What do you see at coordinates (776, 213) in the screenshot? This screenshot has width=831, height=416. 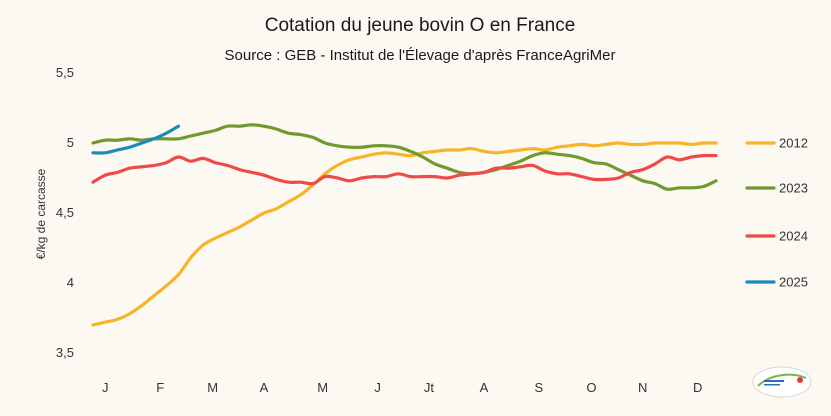 I see `legend: 2012 2023 2024 2025` at bounding box center [776, 213].